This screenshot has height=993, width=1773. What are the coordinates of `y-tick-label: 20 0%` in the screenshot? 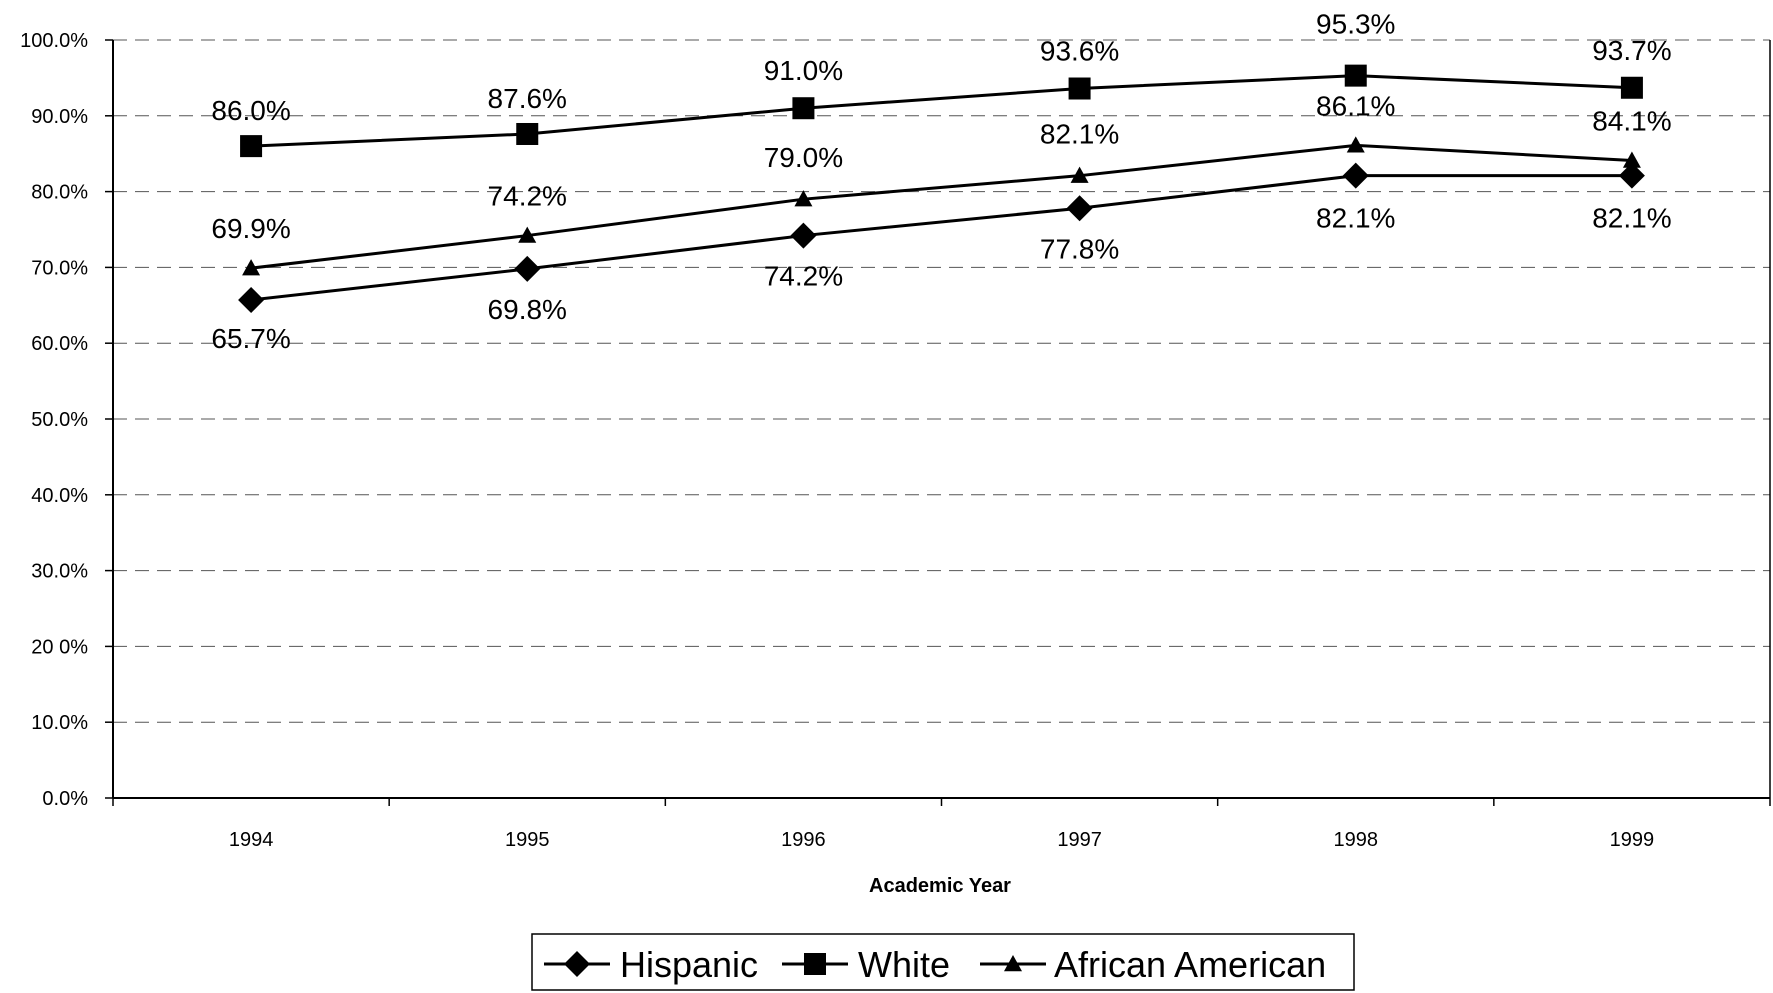 It's located at (59, 647).